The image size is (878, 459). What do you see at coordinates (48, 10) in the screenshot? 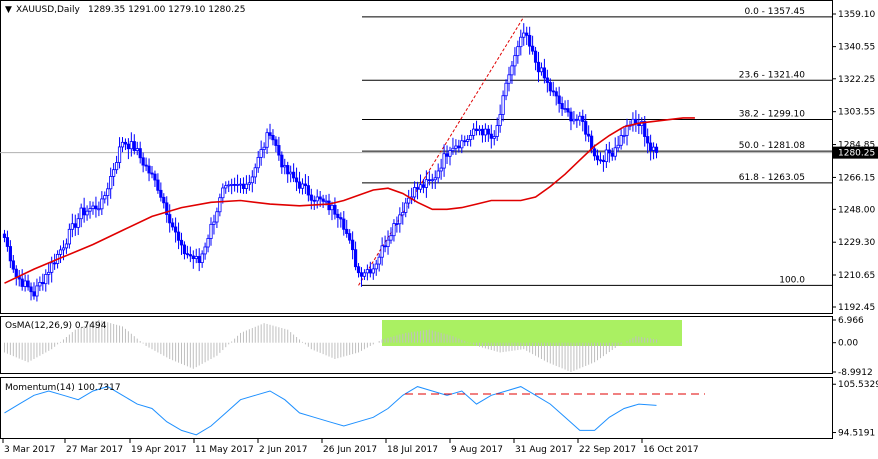
I see `symbol-label: XAUUSD,Daily` at bounding box center [48, 10].